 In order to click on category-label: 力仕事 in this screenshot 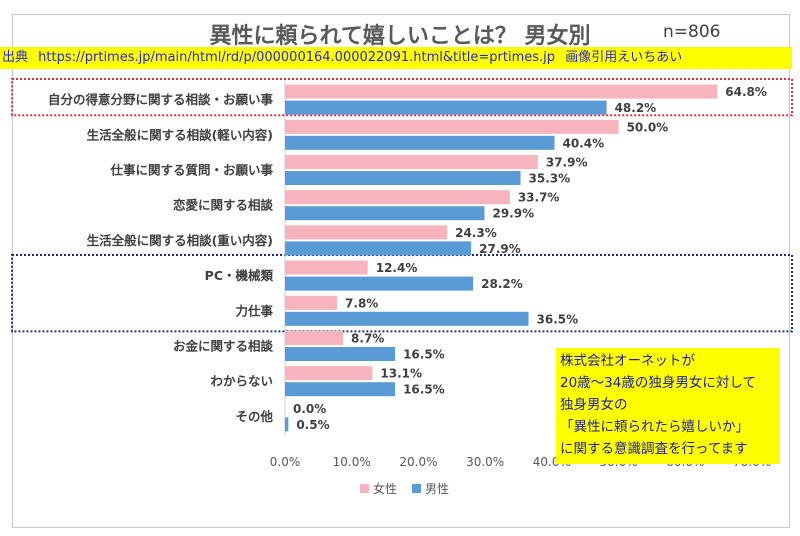, I will do `click(254, 310)`.